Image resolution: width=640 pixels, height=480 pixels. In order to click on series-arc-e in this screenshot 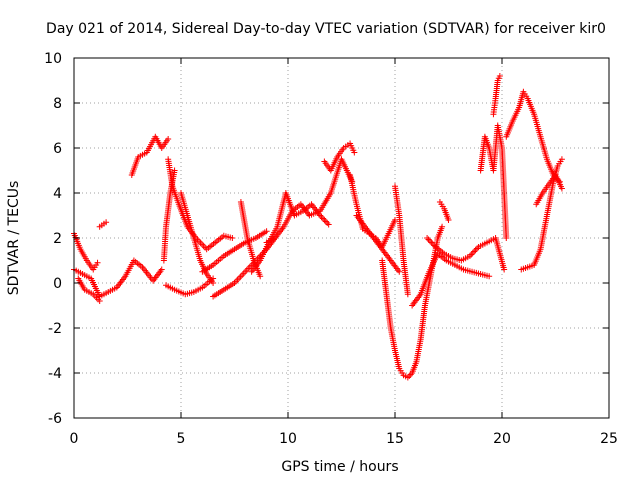, I will do `click(150, 155)`.